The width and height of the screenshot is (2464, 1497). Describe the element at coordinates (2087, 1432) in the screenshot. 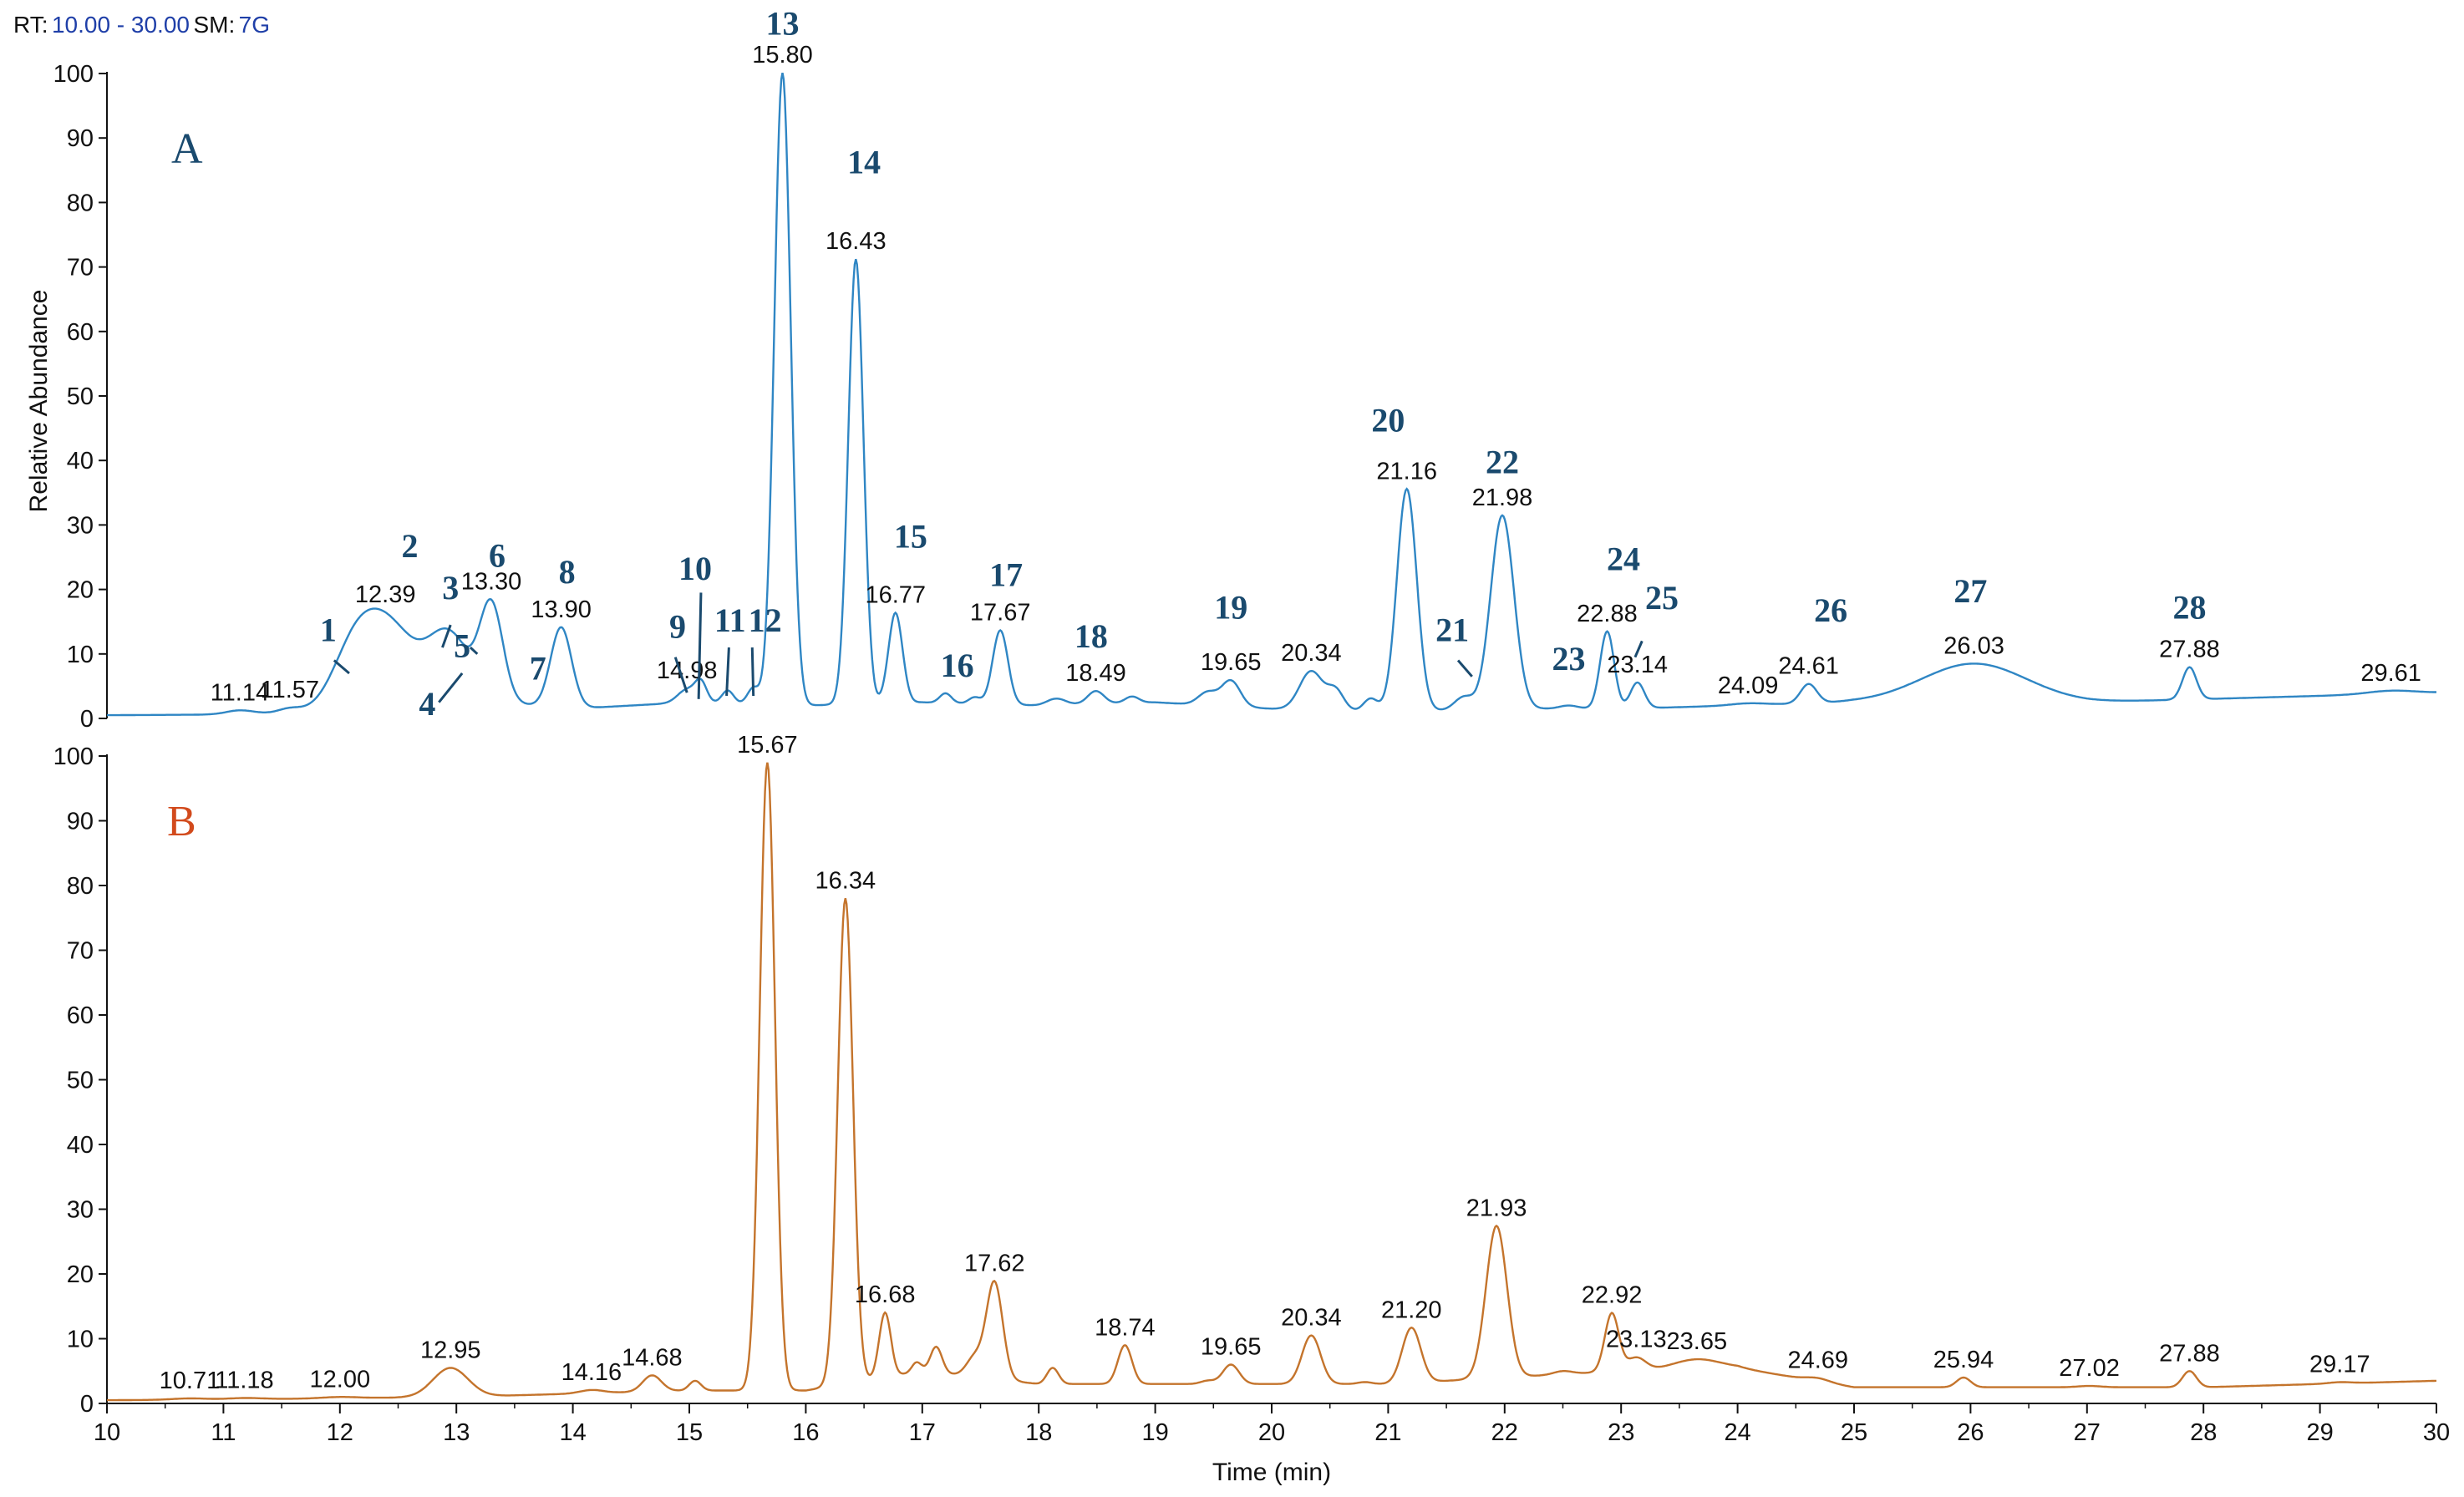

I see `x-tick-label: 27` at that location.